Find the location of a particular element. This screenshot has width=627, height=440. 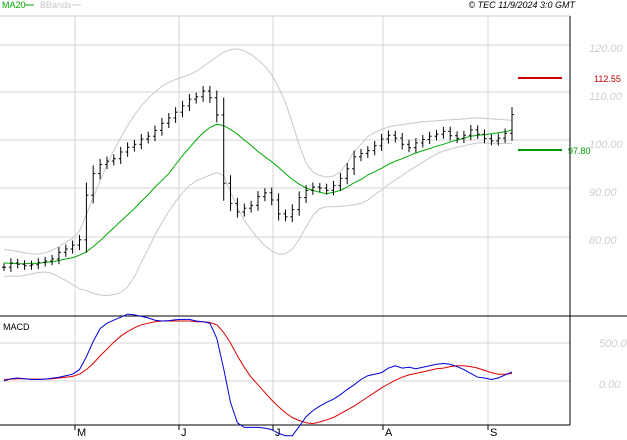

price-tick-120: 120.00 is located at coordinates (606, 49).